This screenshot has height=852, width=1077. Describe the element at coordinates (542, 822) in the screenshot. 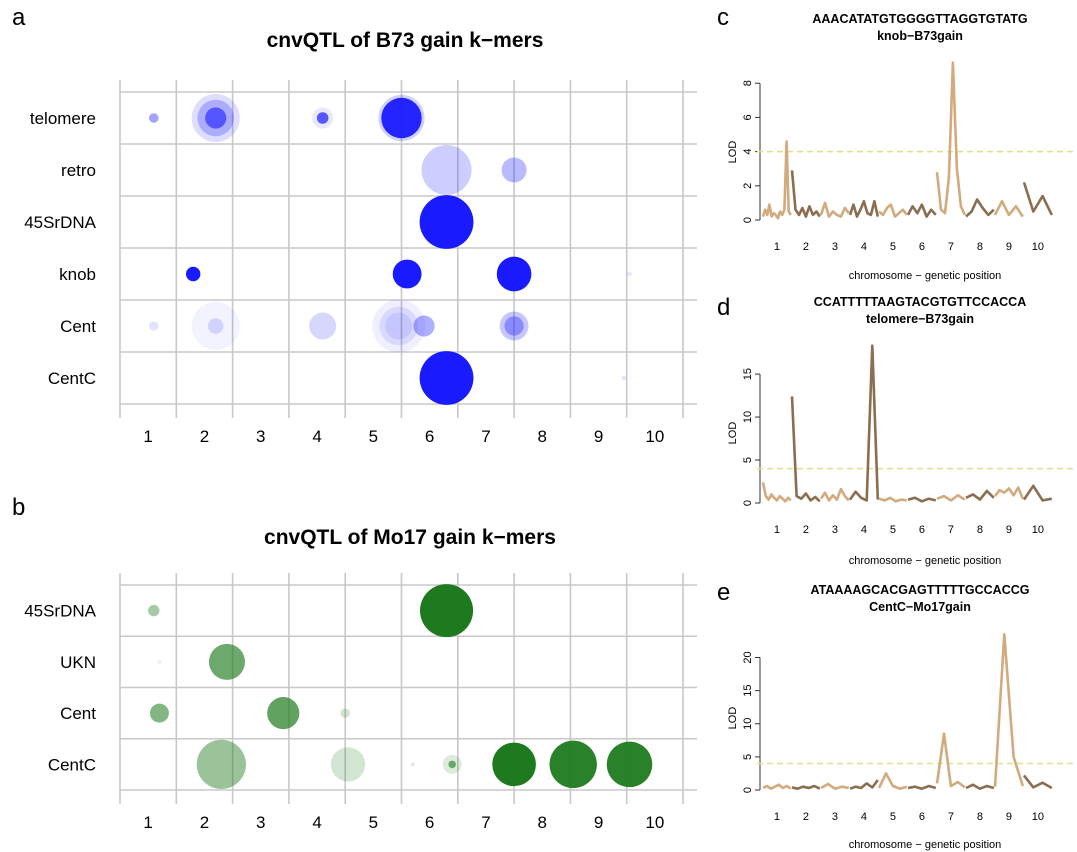

I see `tick-label: 8` at that location.